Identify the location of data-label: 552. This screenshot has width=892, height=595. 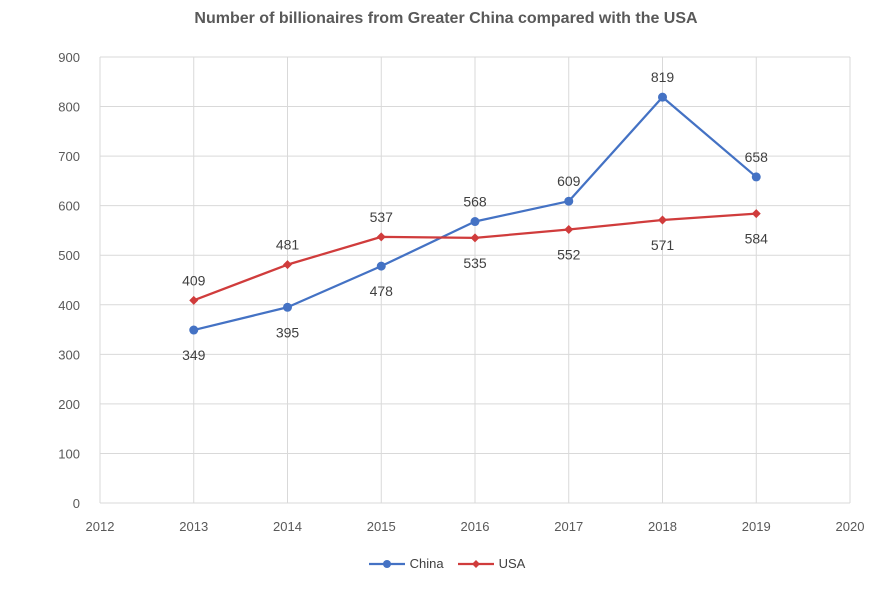
(569, 254).